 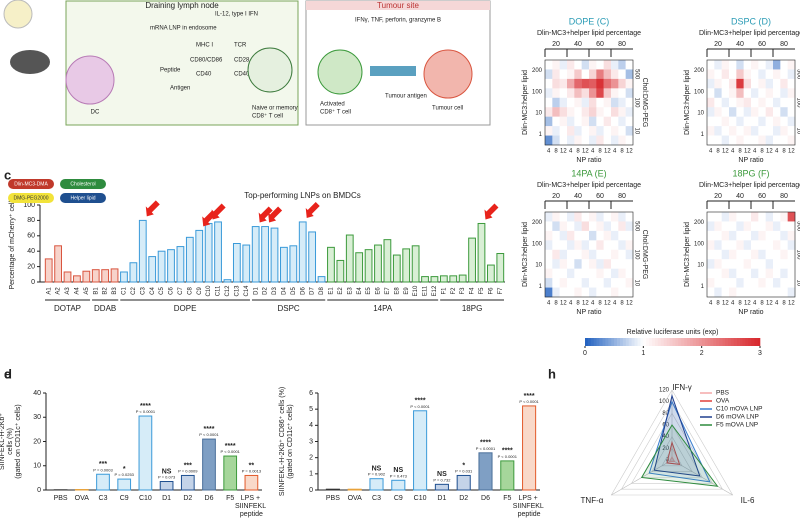 I want to click on x-tick-label: E8, so click(x=397, y=291).